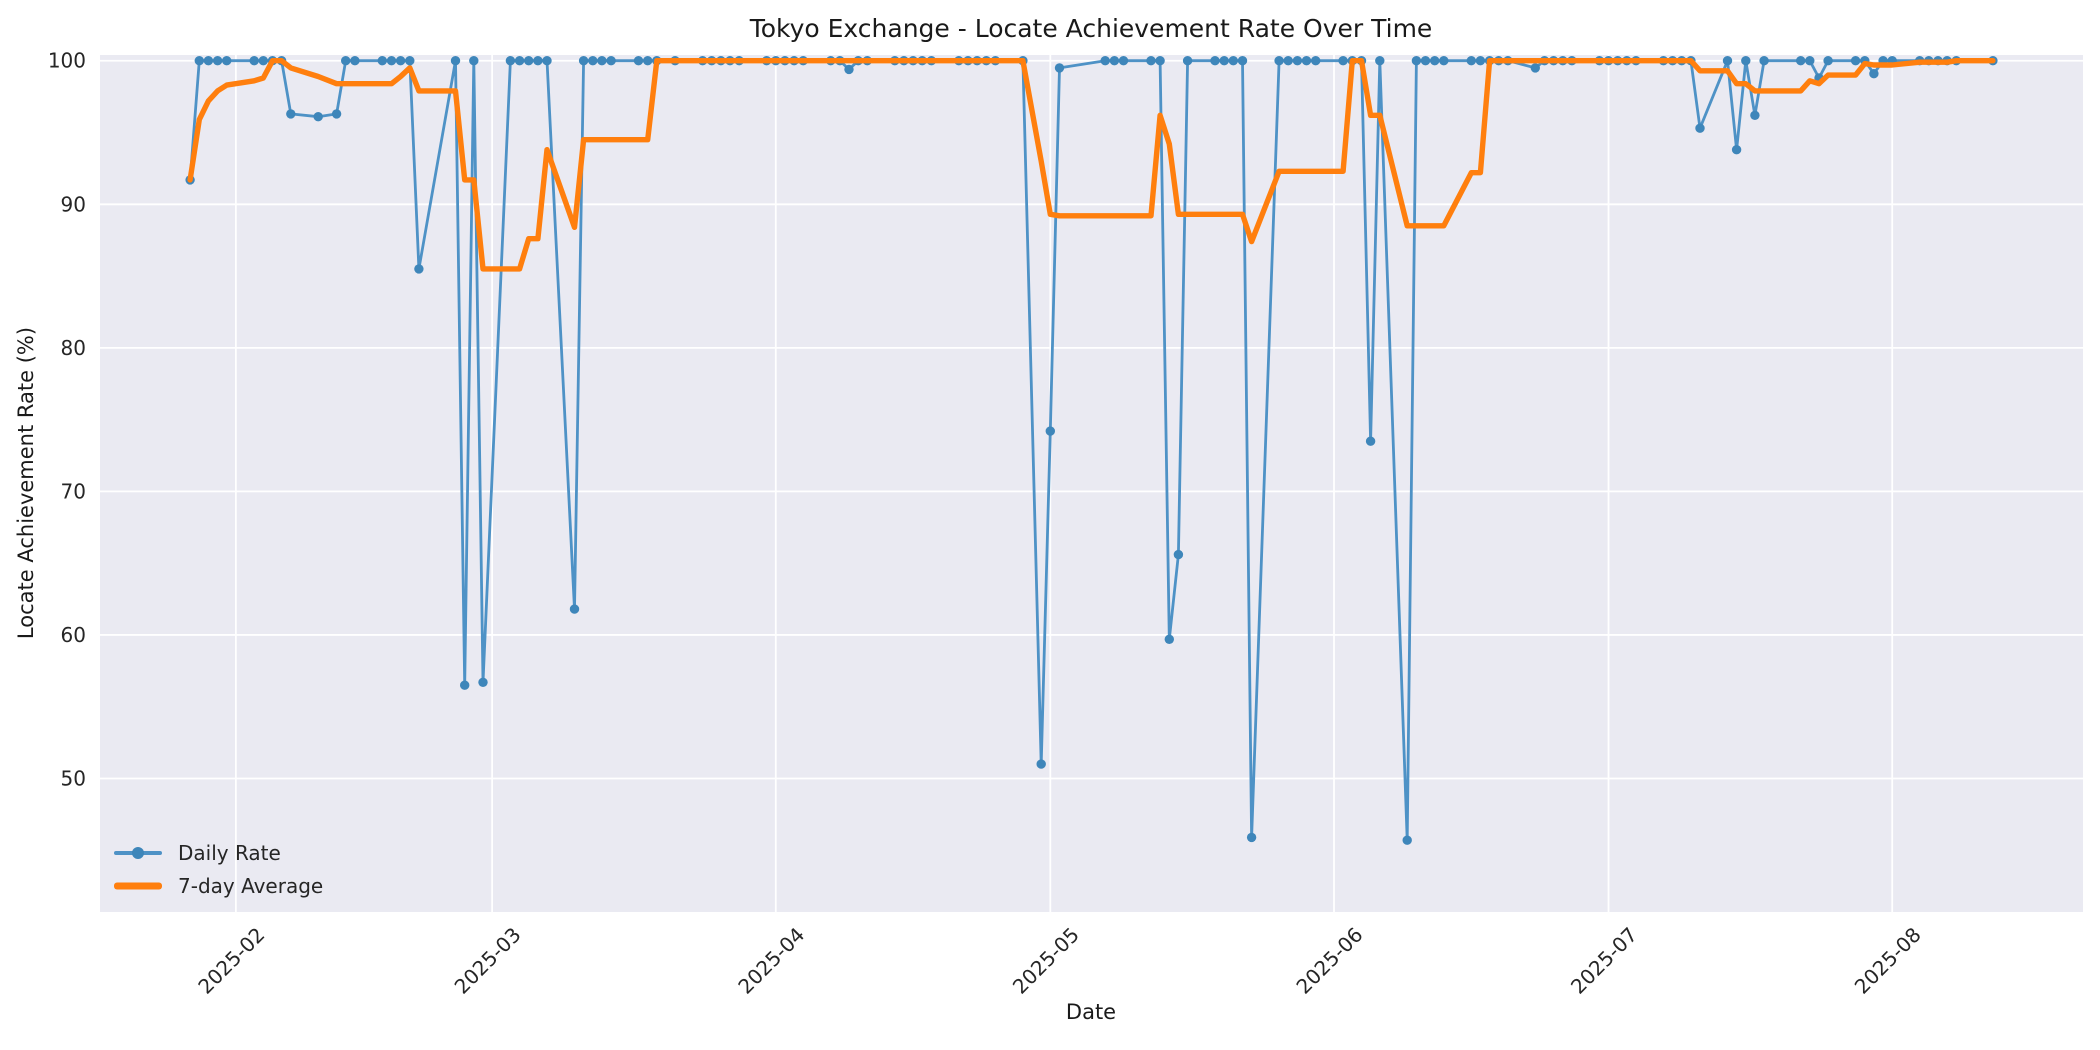 Image resolution: width=2100 pixels, height=1050 pixels. What do you see at coordinates (231, 961) in the screenshot?
I see `x-tick-label: 2025-02` at bounding box center [231, 961].